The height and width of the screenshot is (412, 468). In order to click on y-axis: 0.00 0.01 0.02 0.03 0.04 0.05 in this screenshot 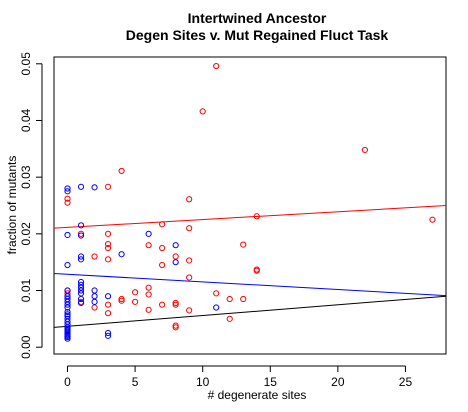, I will do `click(31, 205)`.